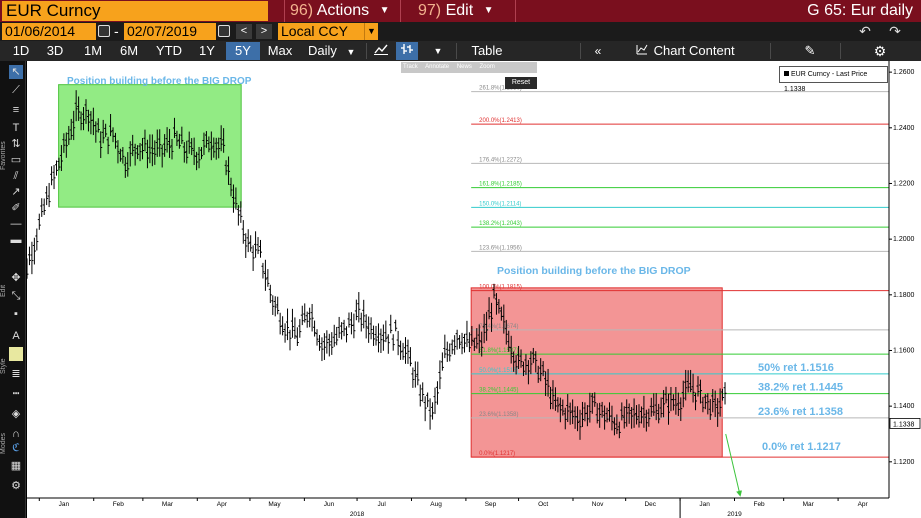  I want to click on tool-group-edit: Edit, so click(3, 291).